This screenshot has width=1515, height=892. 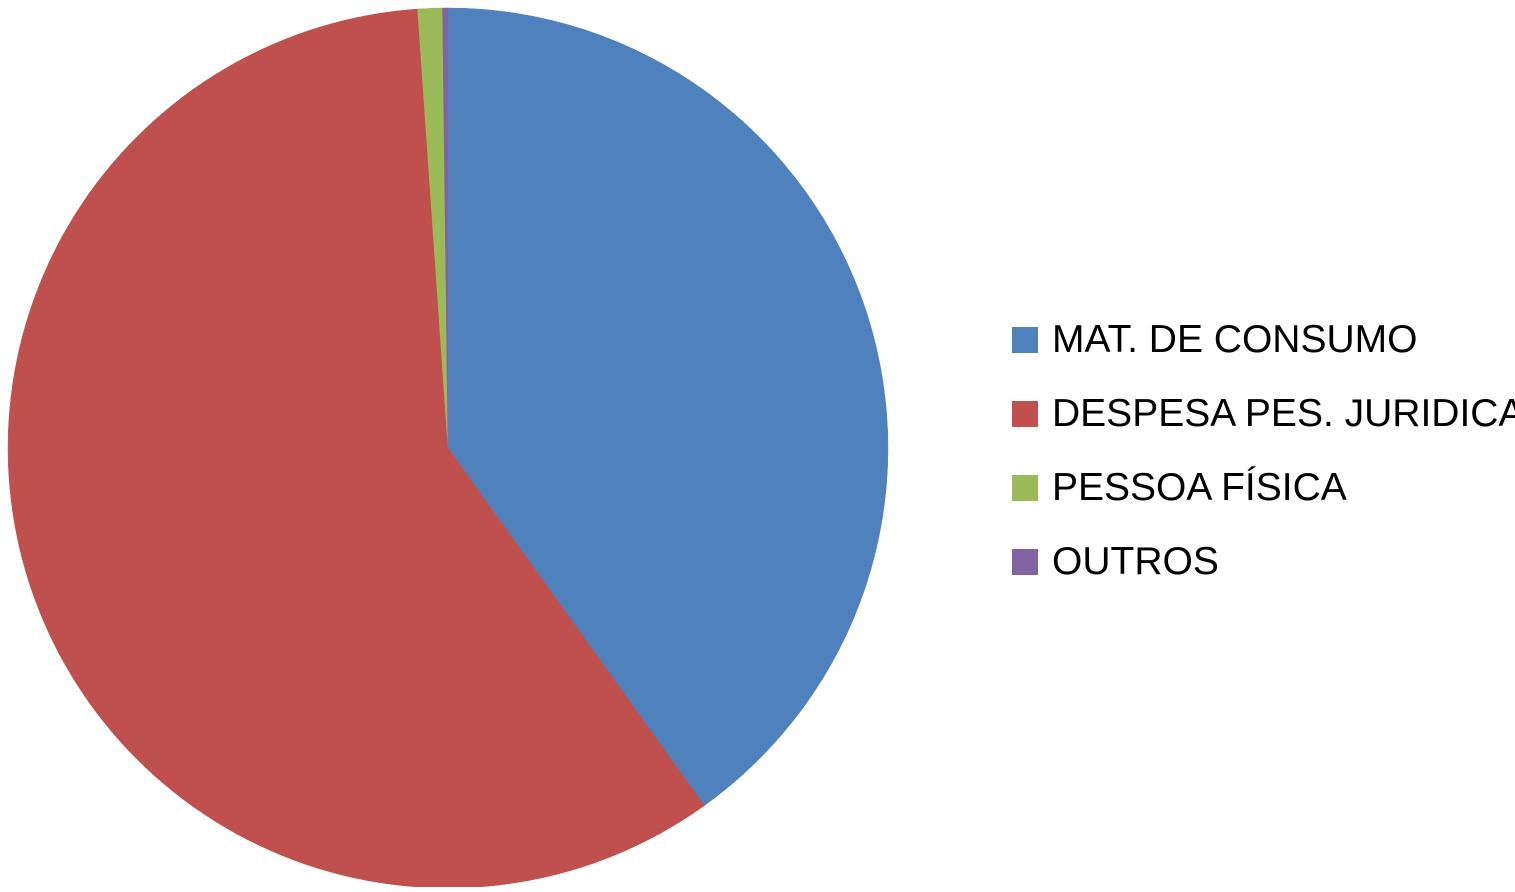 I want to click on legend-swatch-outros, so click(x=1025, y=562).